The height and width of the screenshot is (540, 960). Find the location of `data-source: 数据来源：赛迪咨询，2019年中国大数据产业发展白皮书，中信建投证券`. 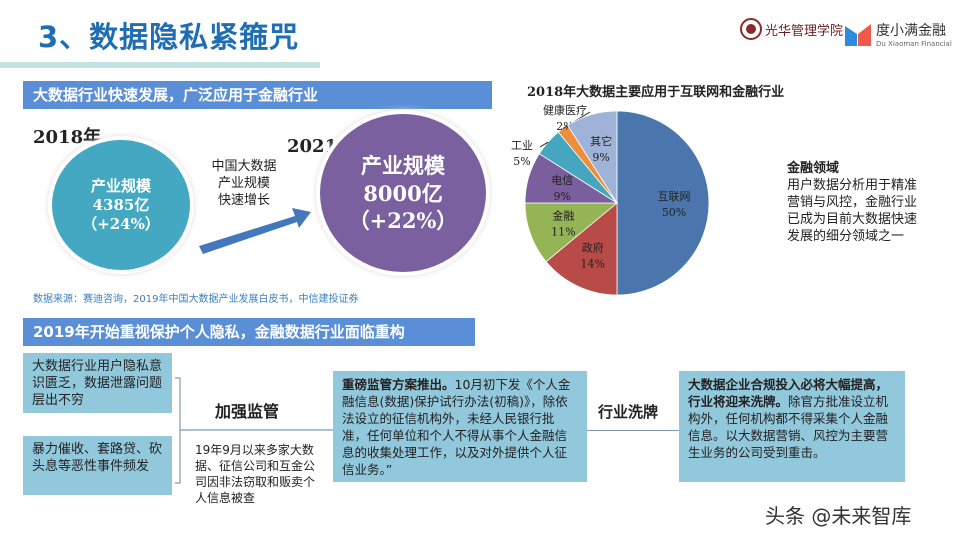

data-source: 数据来源：赛迪咨询，2019年中国大数据产业发展白皮书，中信建投证券 is located at coordinates (196, 299).